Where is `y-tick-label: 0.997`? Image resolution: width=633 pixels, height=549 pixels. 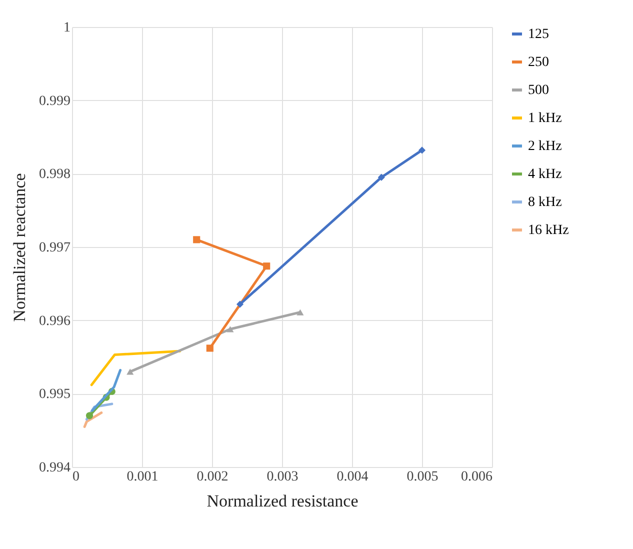
y-tick-label: 0.997 is located at coordinates (54, 248).